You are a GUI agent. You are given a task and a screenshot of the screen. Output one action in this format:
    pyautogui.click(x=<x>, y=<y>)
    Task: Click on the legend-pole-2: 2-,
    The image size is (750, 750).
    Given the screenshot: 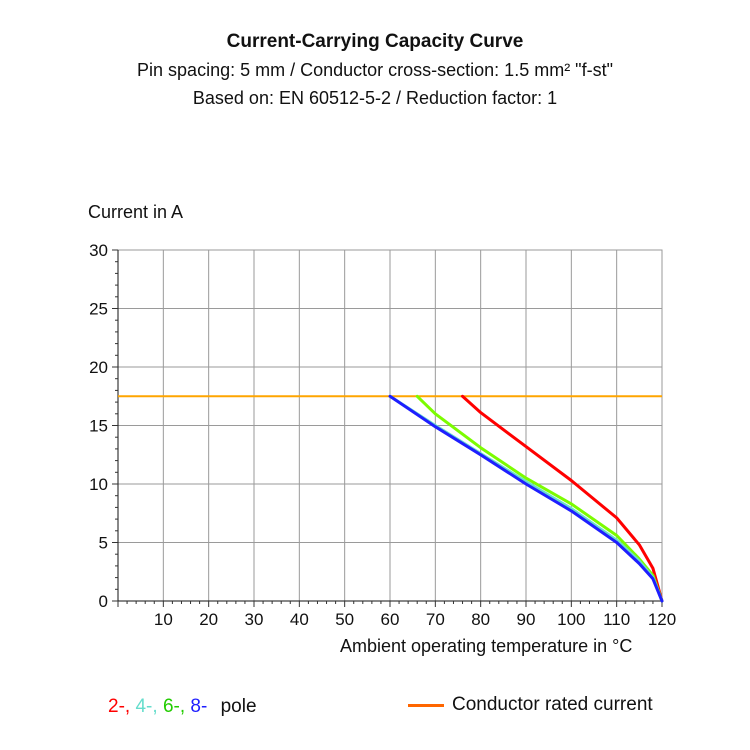 What is the action you would take?
    pyautogui.click(x=119, y=706)
    